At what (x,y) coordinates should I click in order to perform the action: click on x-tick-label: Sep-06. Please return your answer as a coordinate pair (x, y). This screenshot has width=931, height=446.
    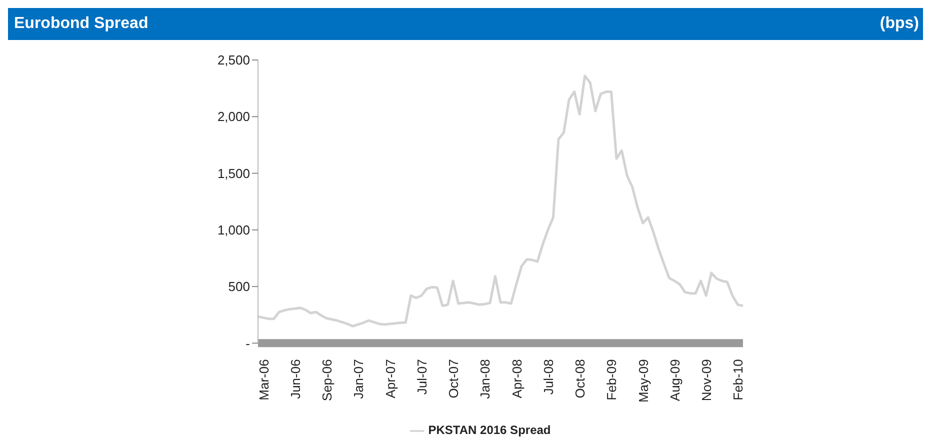
    Looking at the image, I should click on (327, 380).